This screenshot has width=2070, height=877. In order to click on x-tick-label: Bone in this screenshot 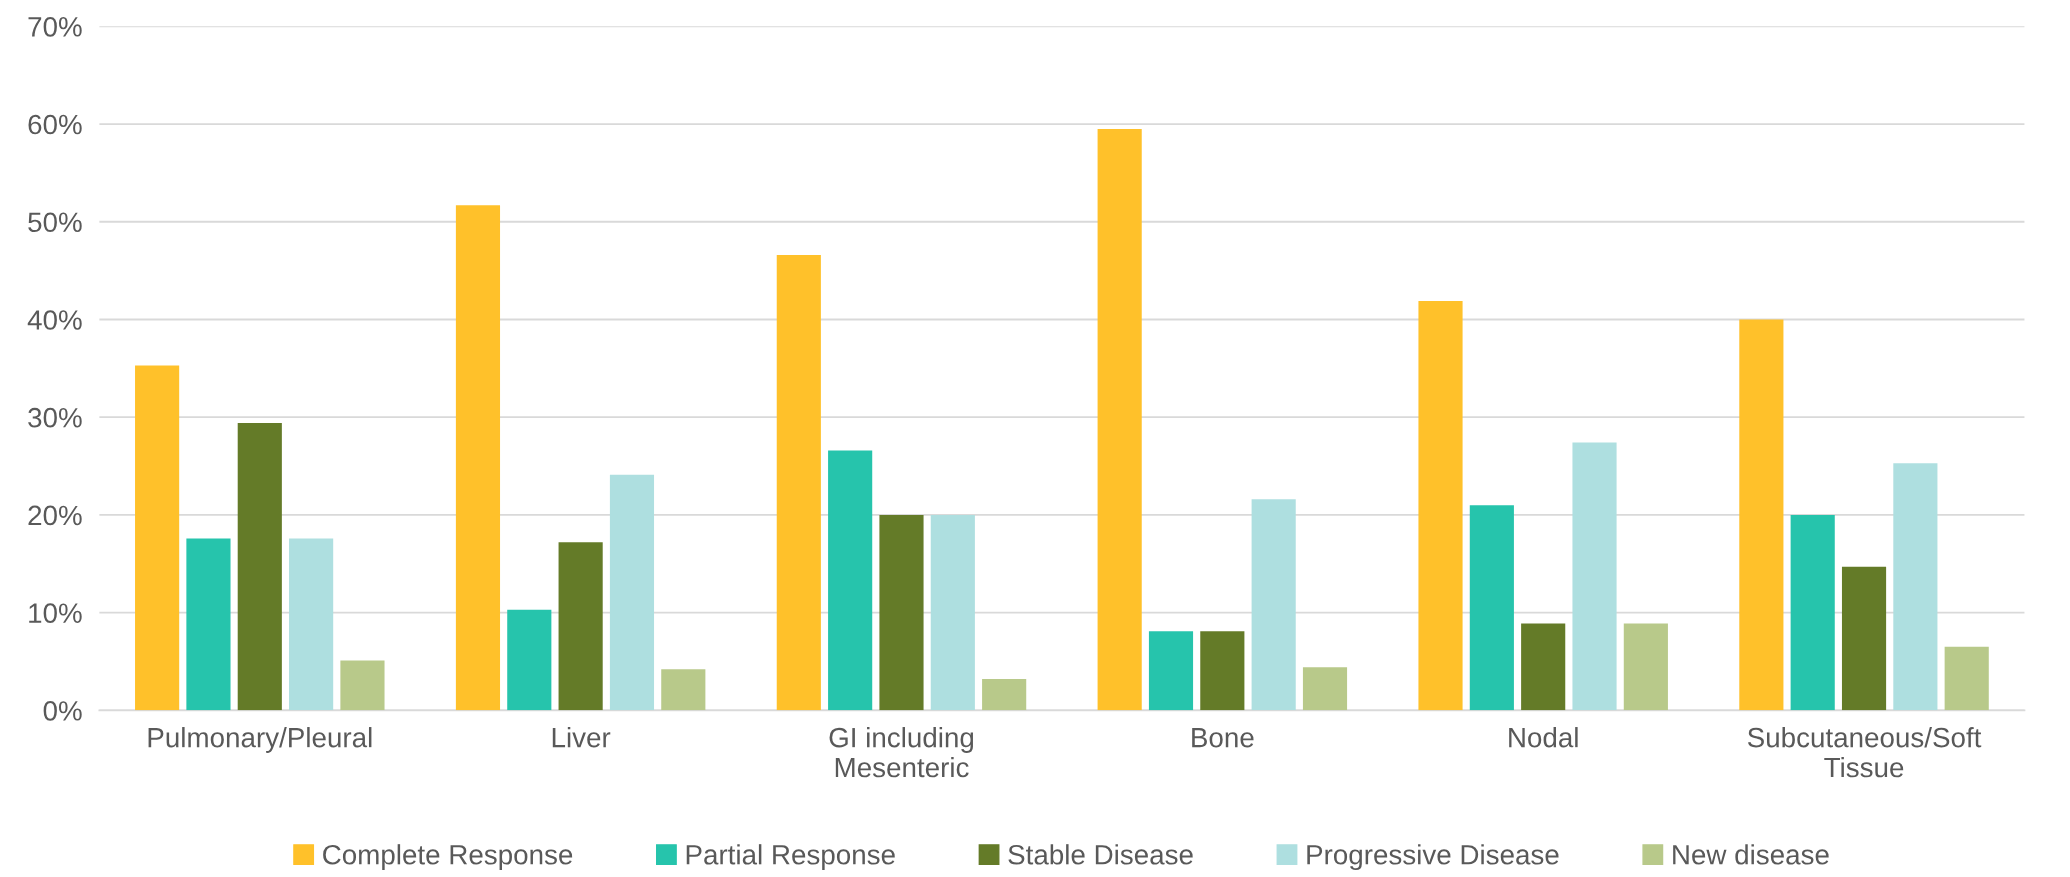, I will do `click(1223, 738)`.